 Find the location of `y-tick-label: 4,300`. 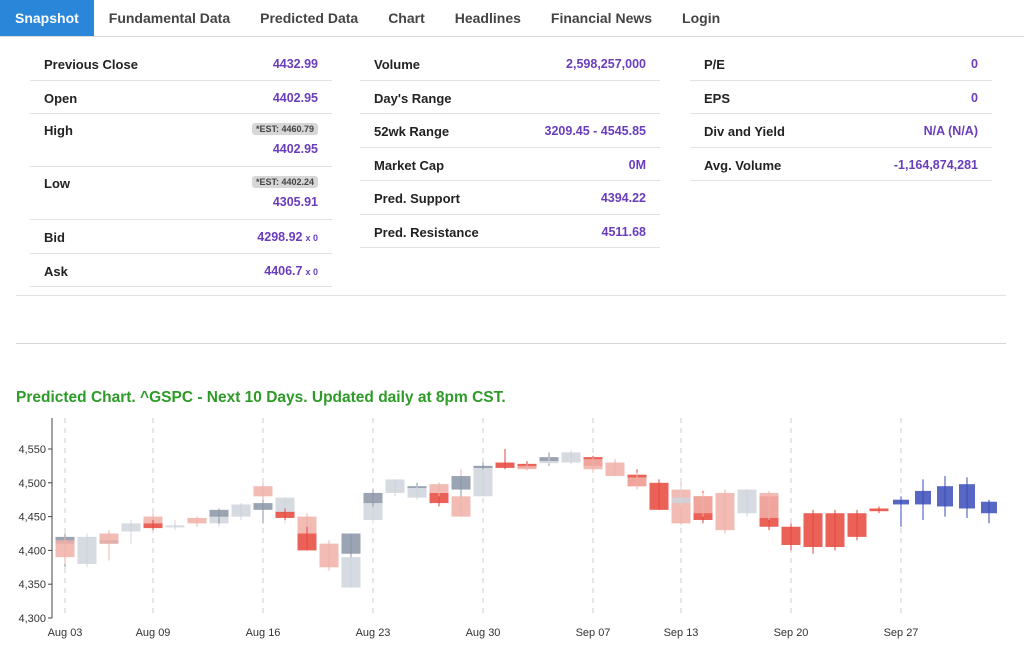

y-tick-label: 4,300 is located at coordinates (32, 619).